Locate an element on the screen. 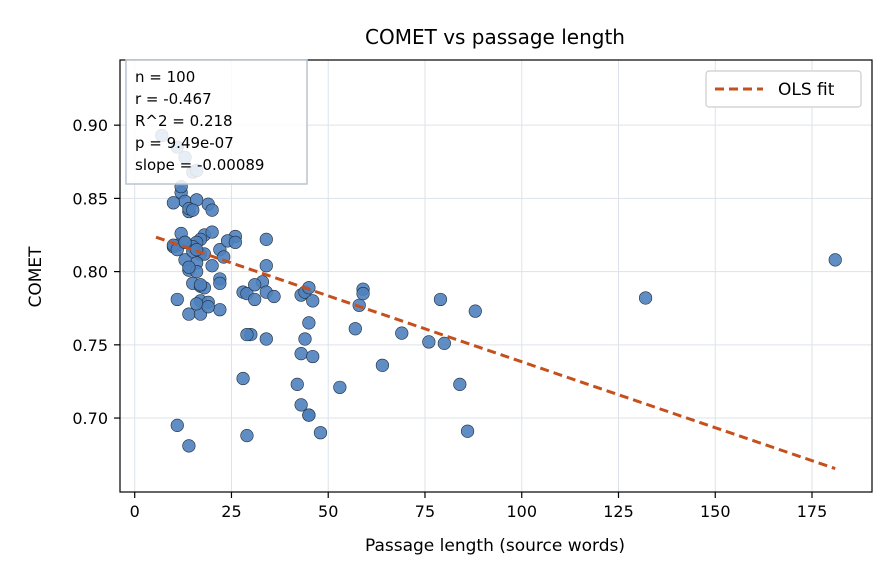  x-tick-label: 0 is located at coordinates (135, 511).